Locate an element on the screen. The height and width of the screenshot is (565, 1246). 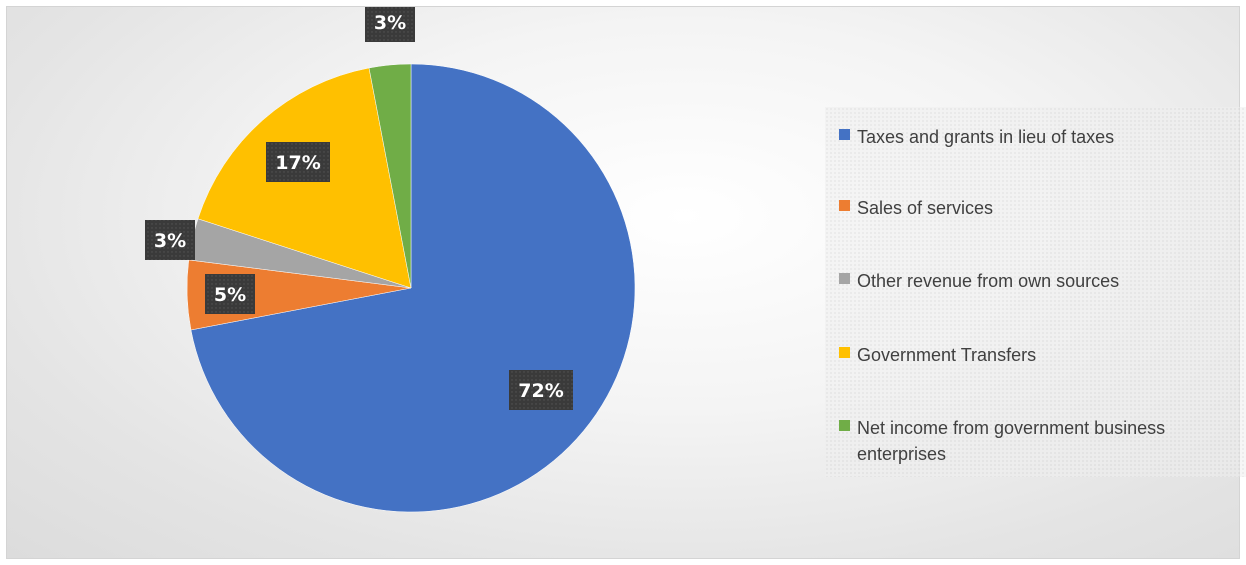
data-label-text-taxes: 72% is located at coordinates (540, 391).